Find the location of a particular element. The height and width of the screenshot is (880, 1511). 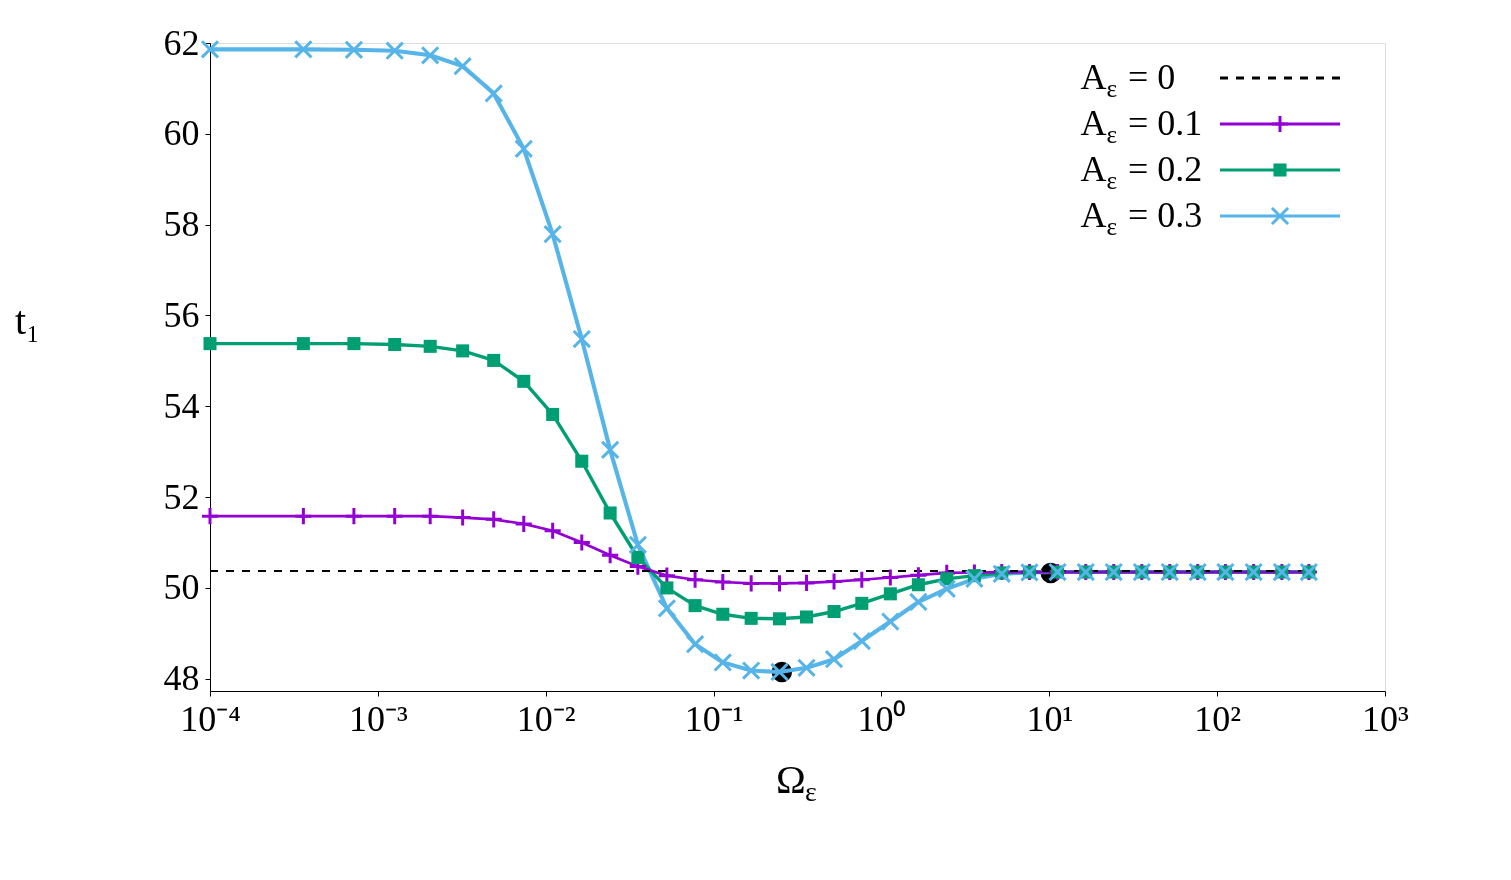

y-tick-label: 52 is located at coordinates (181, 496).